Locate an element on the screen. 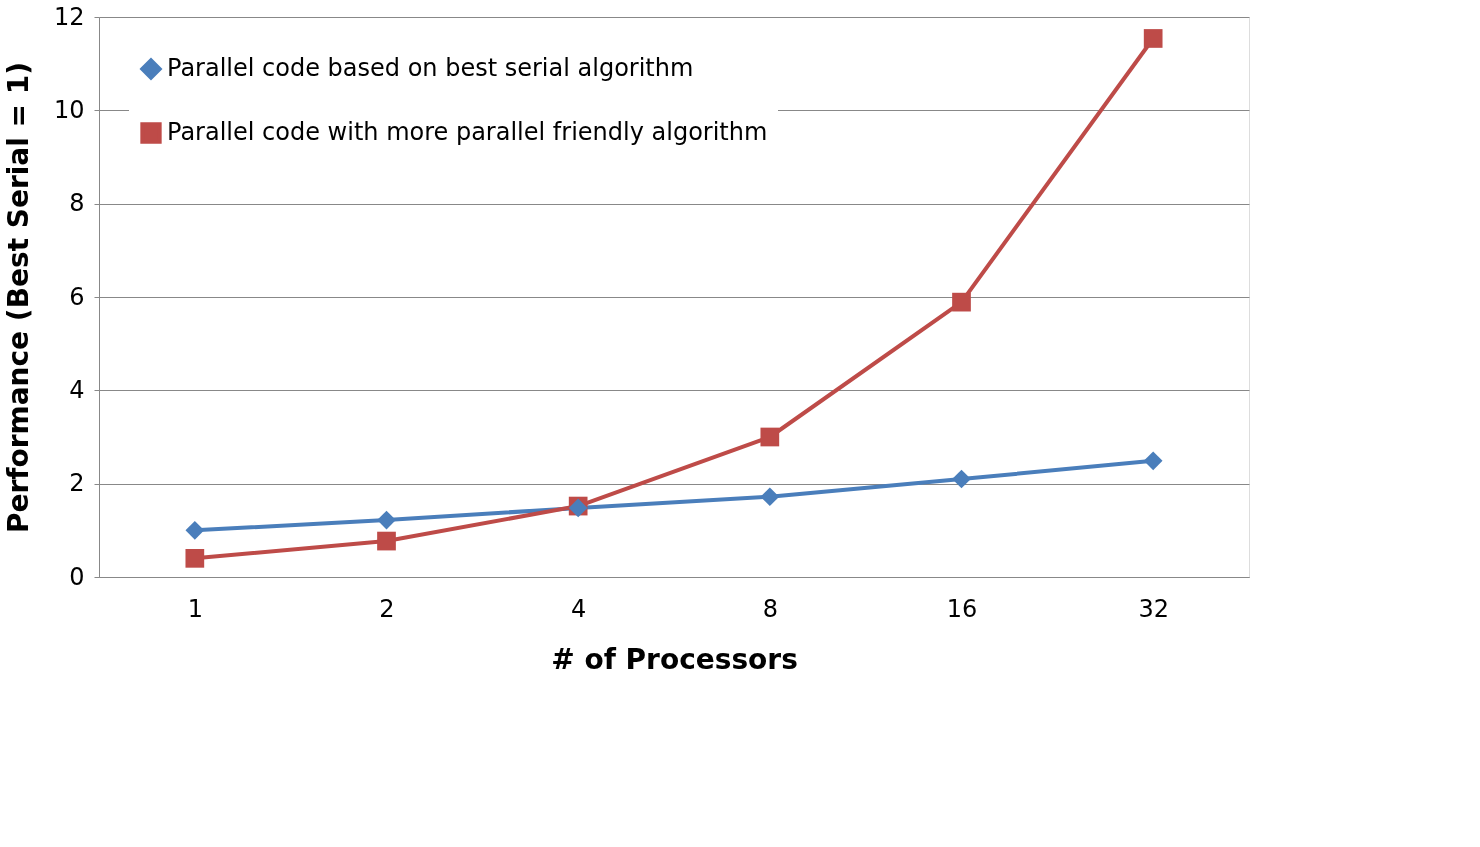  y-tick-label: 12 is located at coordinates (69, 16).